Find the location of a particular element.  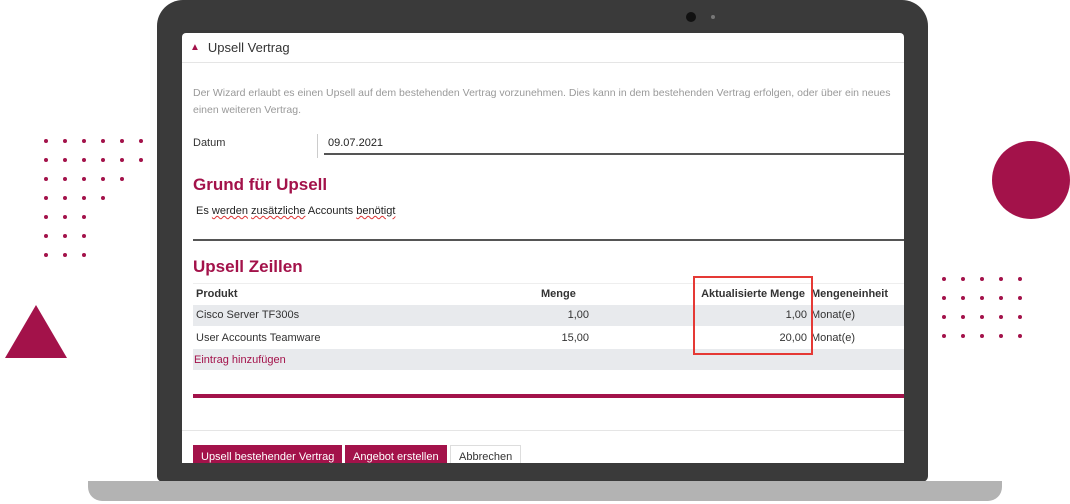

cell-qty: 1,00 is located at coordinates (543, 315).